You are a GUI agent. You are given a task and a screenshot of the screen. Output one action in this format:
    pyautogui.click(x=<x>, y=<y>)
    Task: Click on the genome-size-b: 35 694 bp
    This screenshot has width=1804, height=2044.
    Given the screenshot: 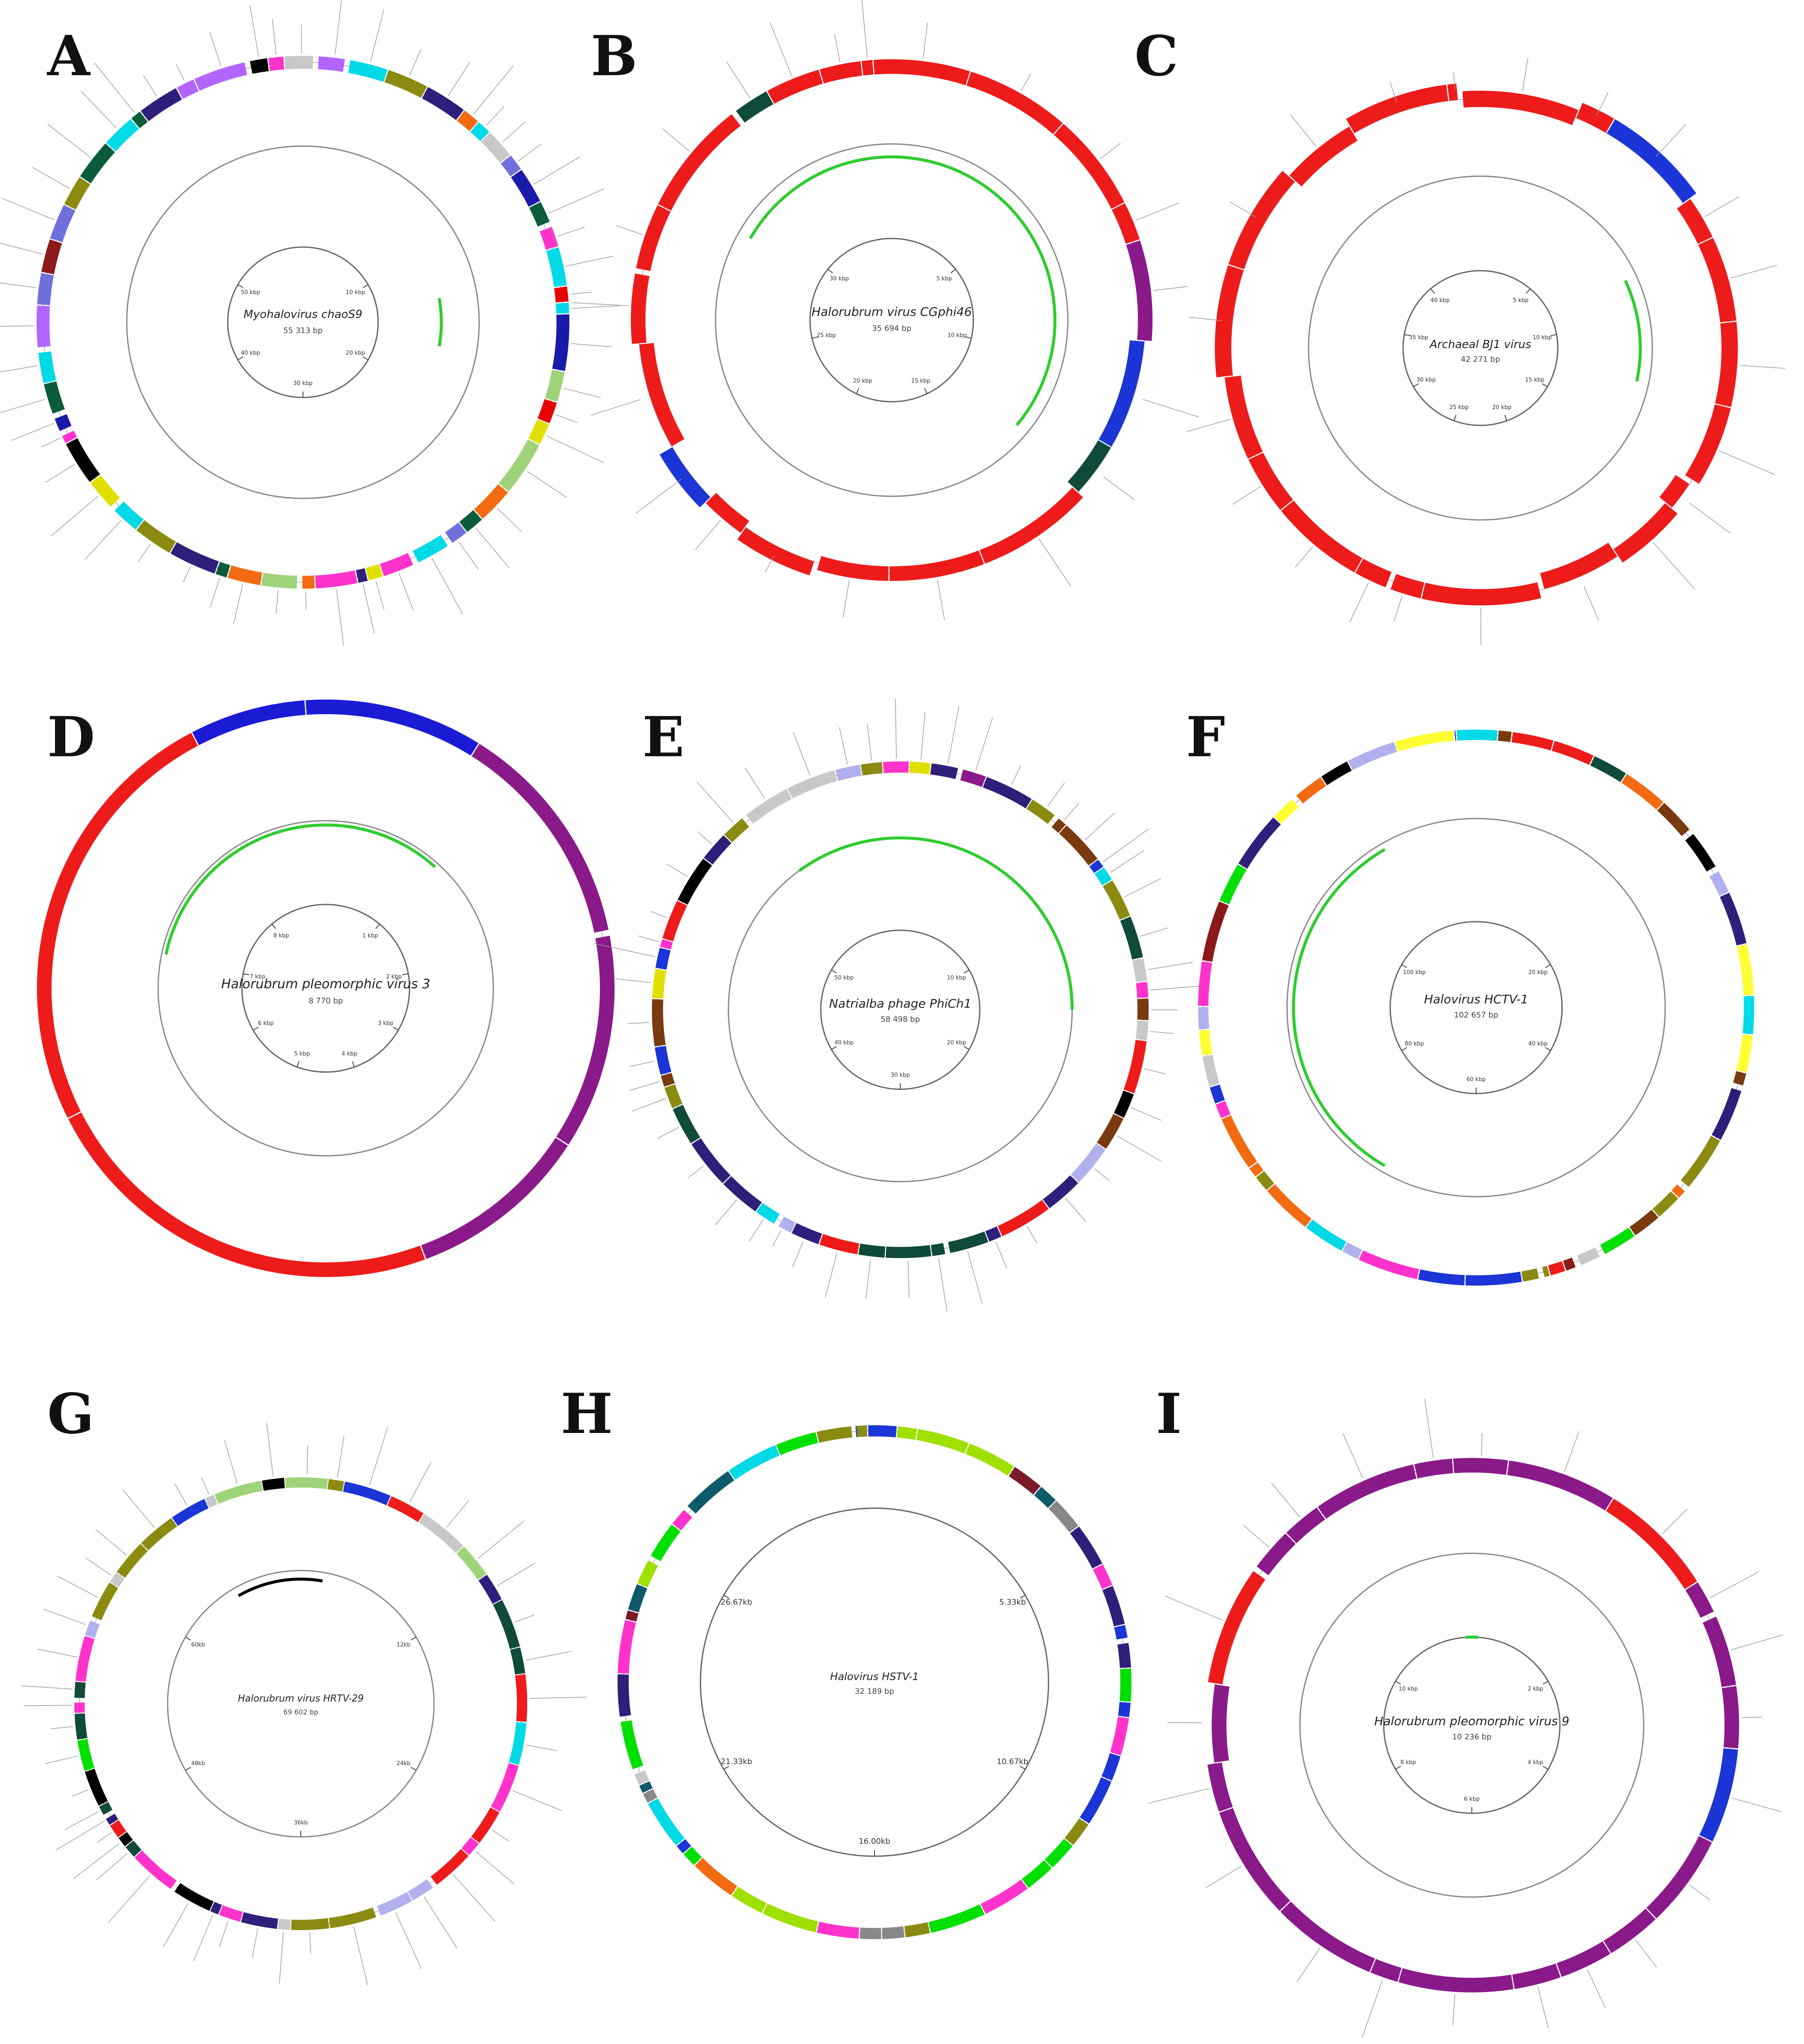 What is the action you would take?
    pyautogui.click(x=891, y=328)
    